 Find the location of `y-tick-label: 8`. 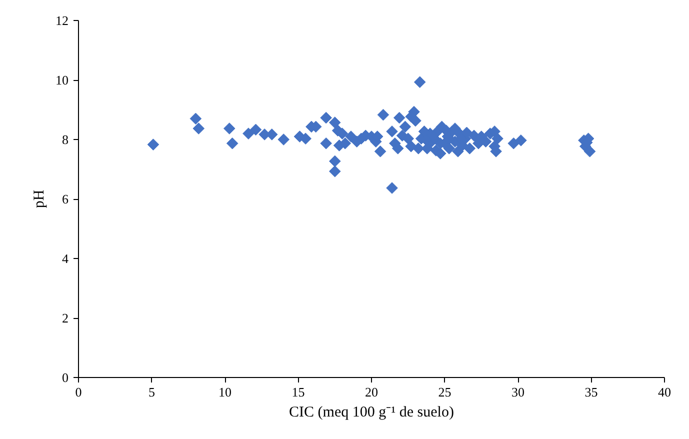

y-tick-label: 8 is located at coordinates (65, 139).